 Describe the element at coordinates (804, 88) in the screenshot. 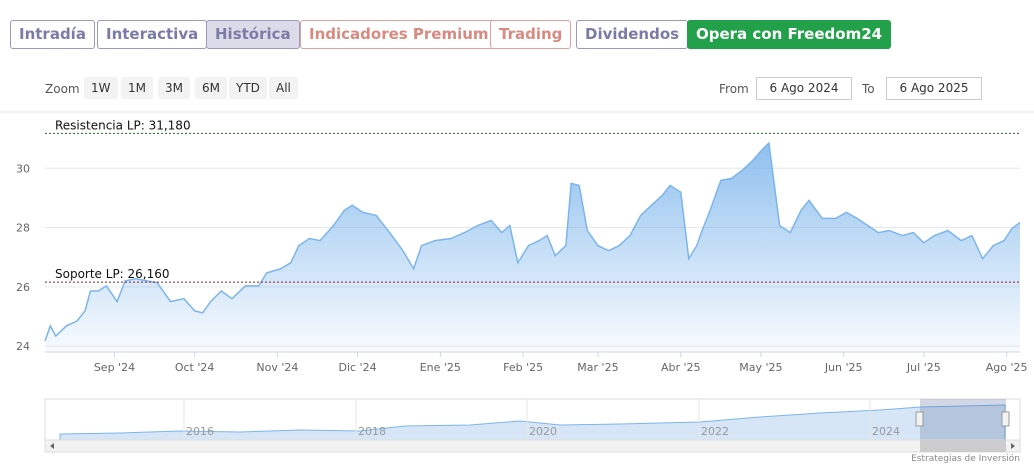

I see `from-input: 6 Ago 2024` at that location.